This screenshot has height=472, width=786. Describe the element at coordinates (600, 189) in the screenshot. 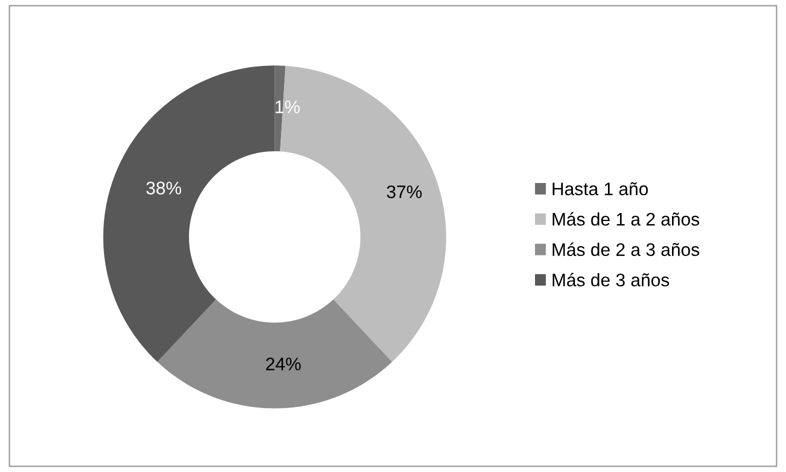

I see `legend-label: Hasta 1 año` at that location.